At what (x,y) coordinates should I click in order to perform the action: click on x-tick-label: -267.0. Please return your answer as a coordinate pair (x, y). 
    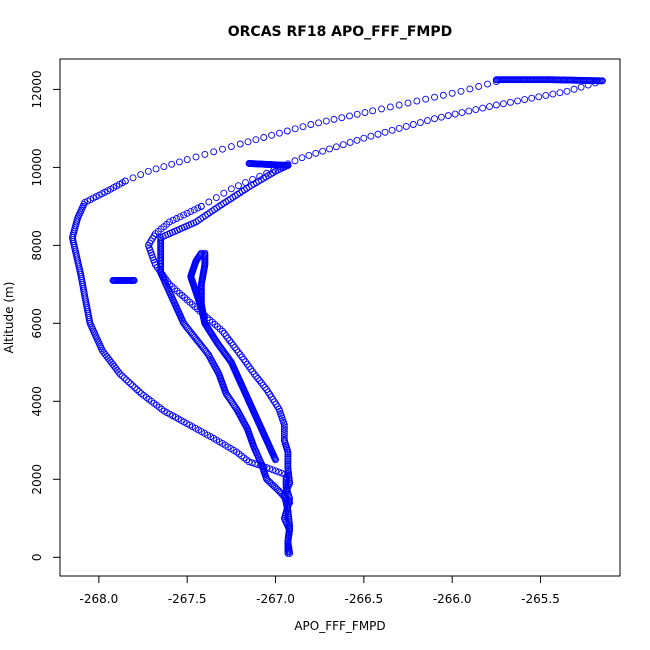
    Looking at the image, I should click on (275, 599).